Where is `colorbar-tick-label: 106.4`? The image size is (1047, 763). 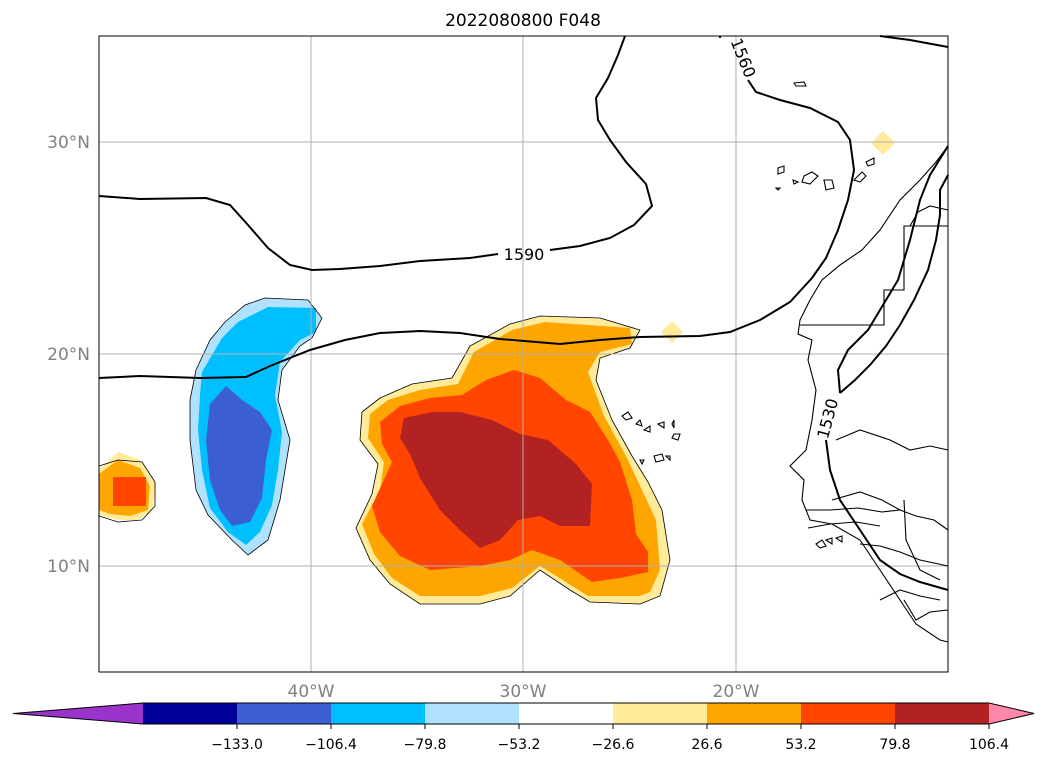
colorbar-tick-label: 106.4 is located at coordinates (989, 745).